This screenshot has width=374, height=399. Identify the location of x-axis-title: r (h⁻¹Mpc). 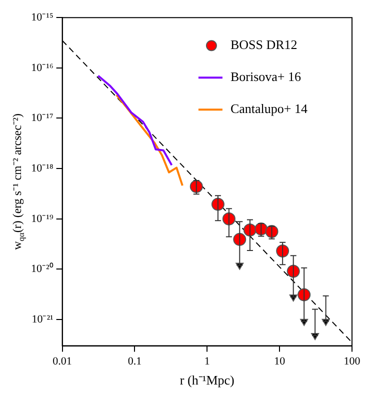
(207, 380).